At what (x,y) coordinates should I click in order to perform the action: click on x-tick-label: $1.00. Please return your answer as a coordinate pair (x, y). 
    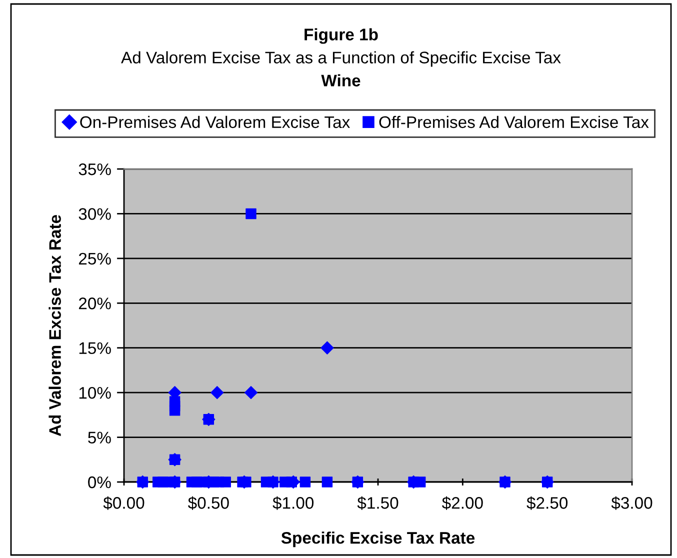
    Looking at the image, I should click on (293, 503).